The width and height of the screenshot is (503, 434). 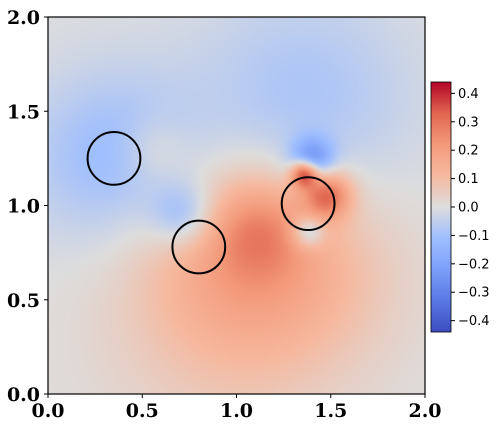 What do you see at coordinates (23, 18) in the screenshot?
I see `y-tick-label: 2.0` at bounding box center [23, 18].